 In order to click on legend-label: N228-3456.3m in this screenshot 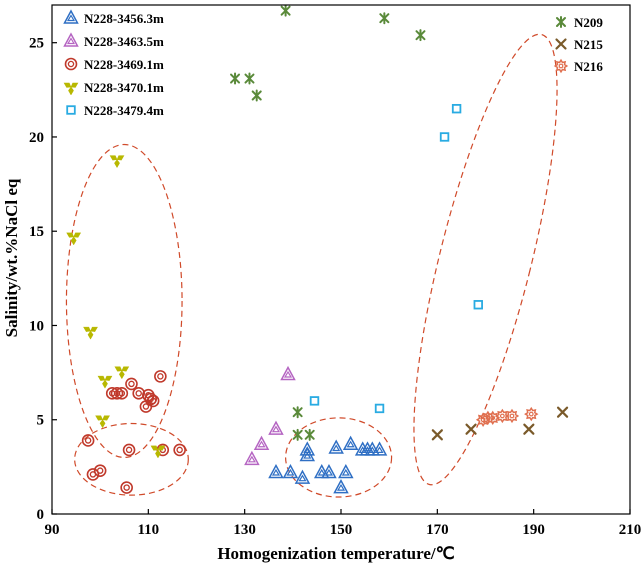, I will do `click(124, 18)`.